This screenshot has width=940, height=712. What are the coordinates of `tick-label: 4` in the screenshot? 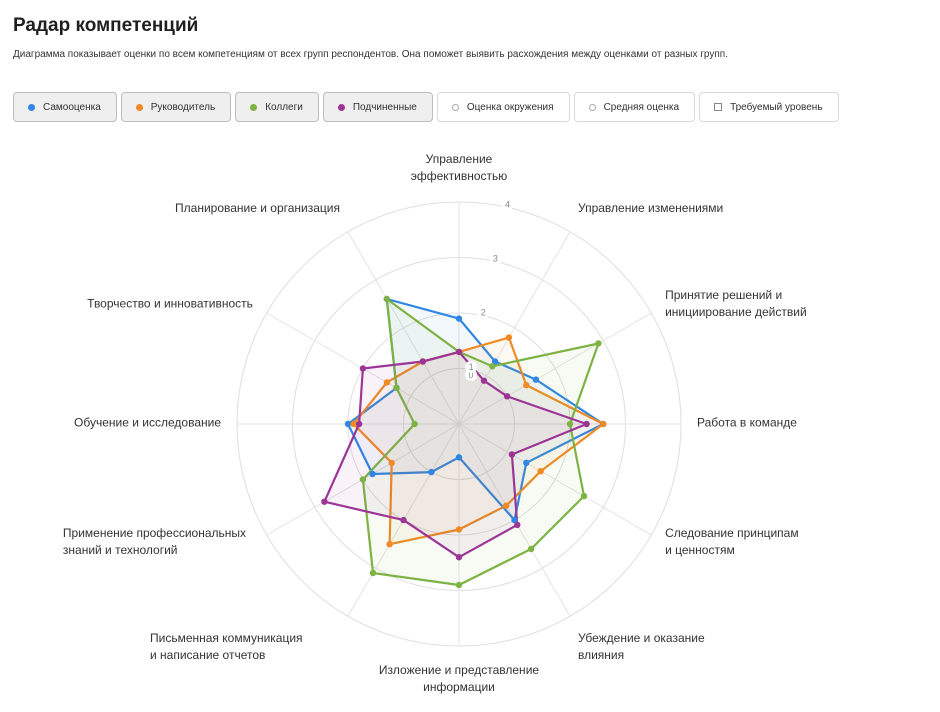 It's located at (507, 204).